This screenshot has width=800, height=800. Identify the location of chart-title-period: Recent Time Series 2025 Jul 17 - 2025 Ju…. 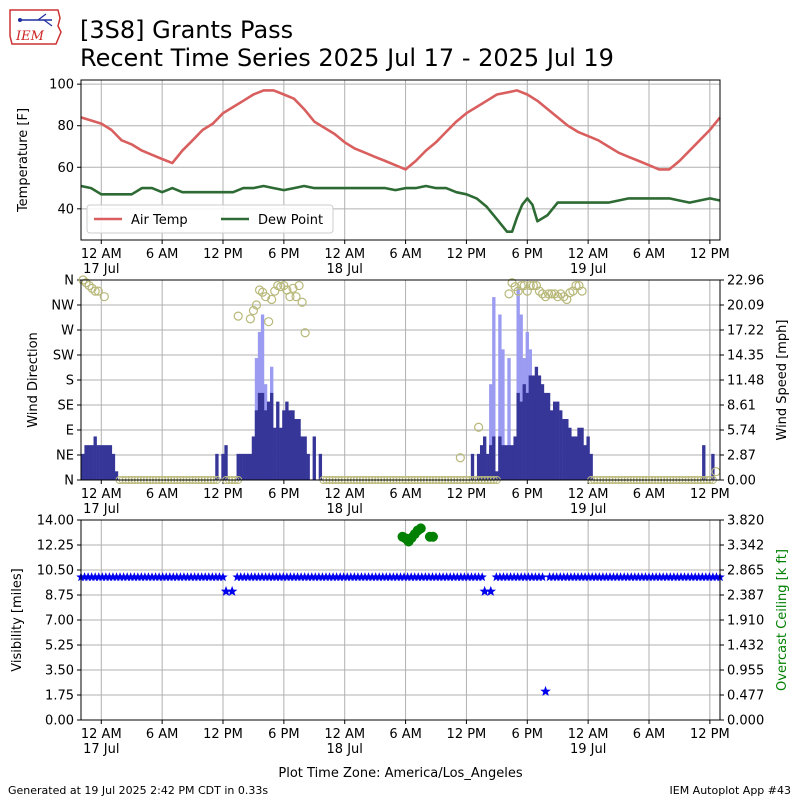
(347, 58).